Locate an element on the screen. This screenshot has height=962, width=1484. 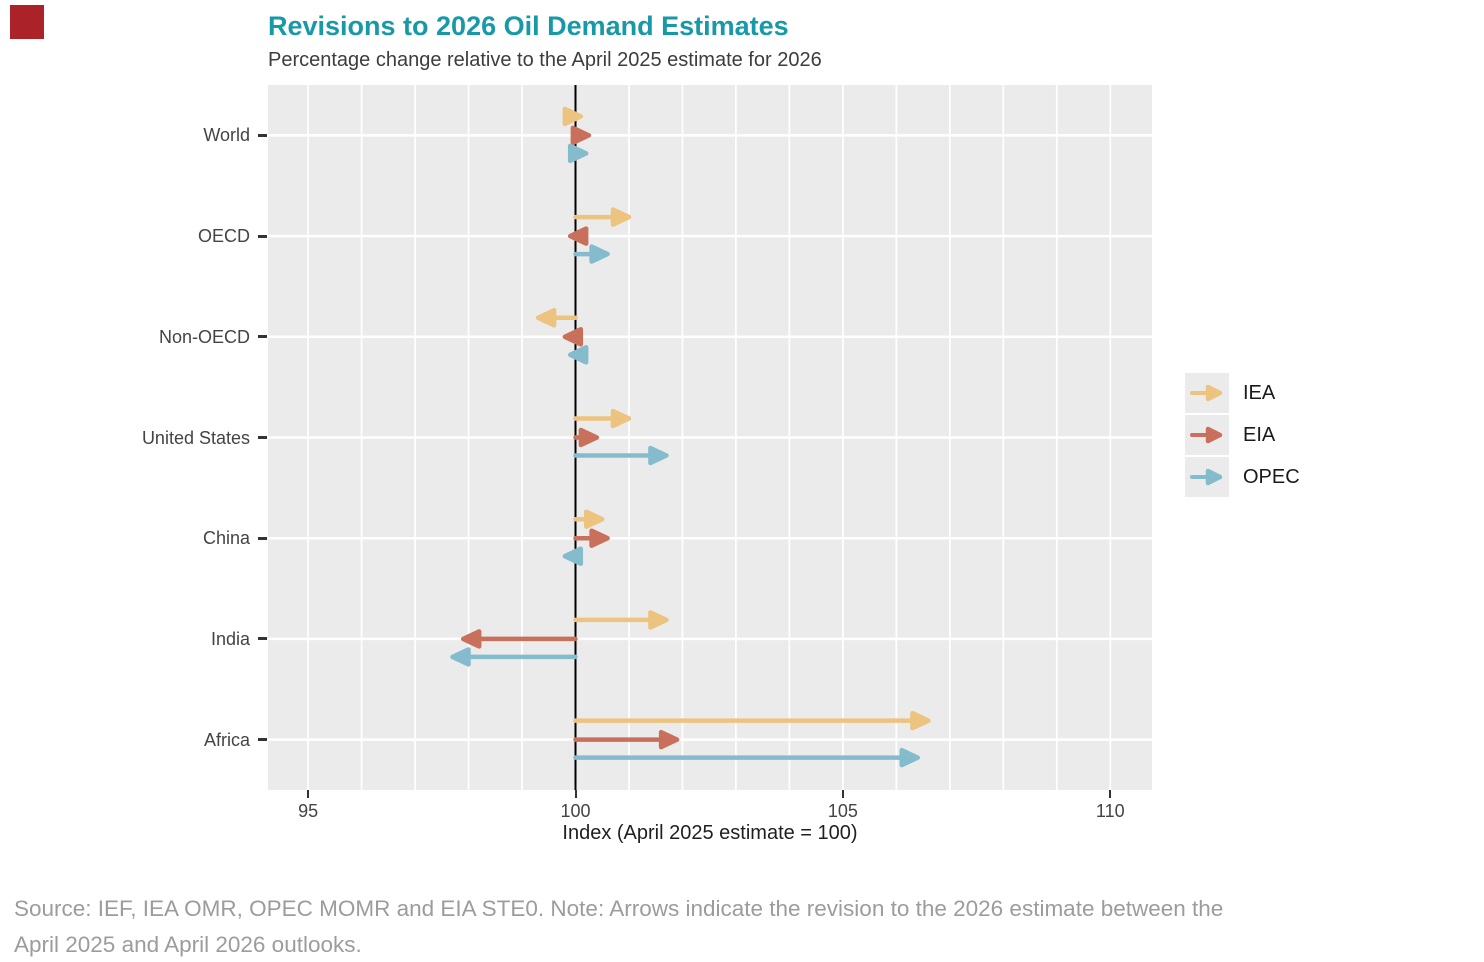
source-note-line2: April 2025 and April 2026 outlooks. is located at coordinates (188, 944).